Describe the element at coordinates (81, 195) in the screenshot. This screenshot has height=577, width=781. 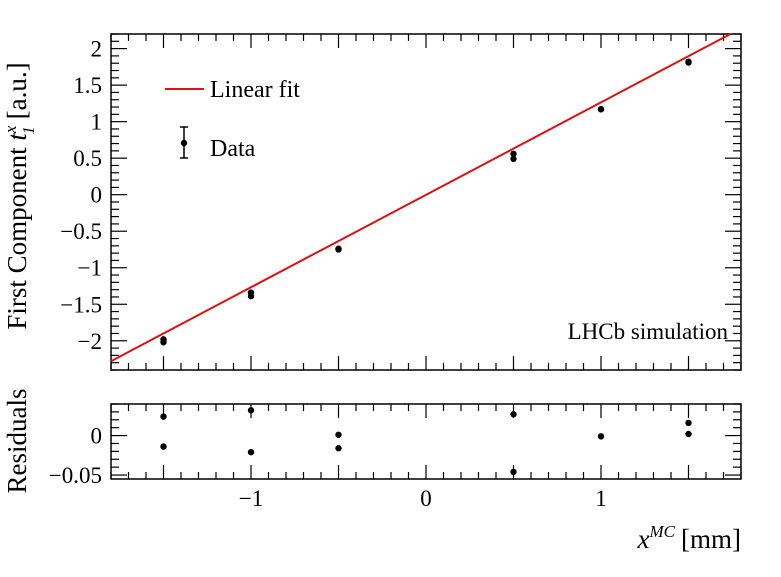
I see `main-y-tick-labels: −2 −1.5 −1 −0.5 0 0.5 1 1.5 2` at that location.